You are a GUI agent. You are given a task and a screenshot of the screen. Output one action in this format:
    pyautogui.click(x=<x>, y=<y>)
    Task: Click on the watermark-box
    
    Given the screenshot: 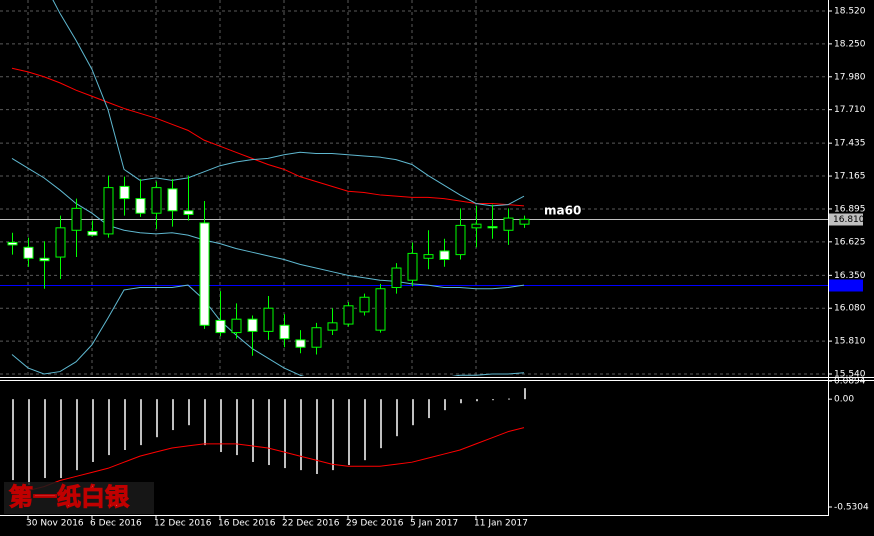 What is the action you would take?
    pyautogui.click(x=79, y=498)
    